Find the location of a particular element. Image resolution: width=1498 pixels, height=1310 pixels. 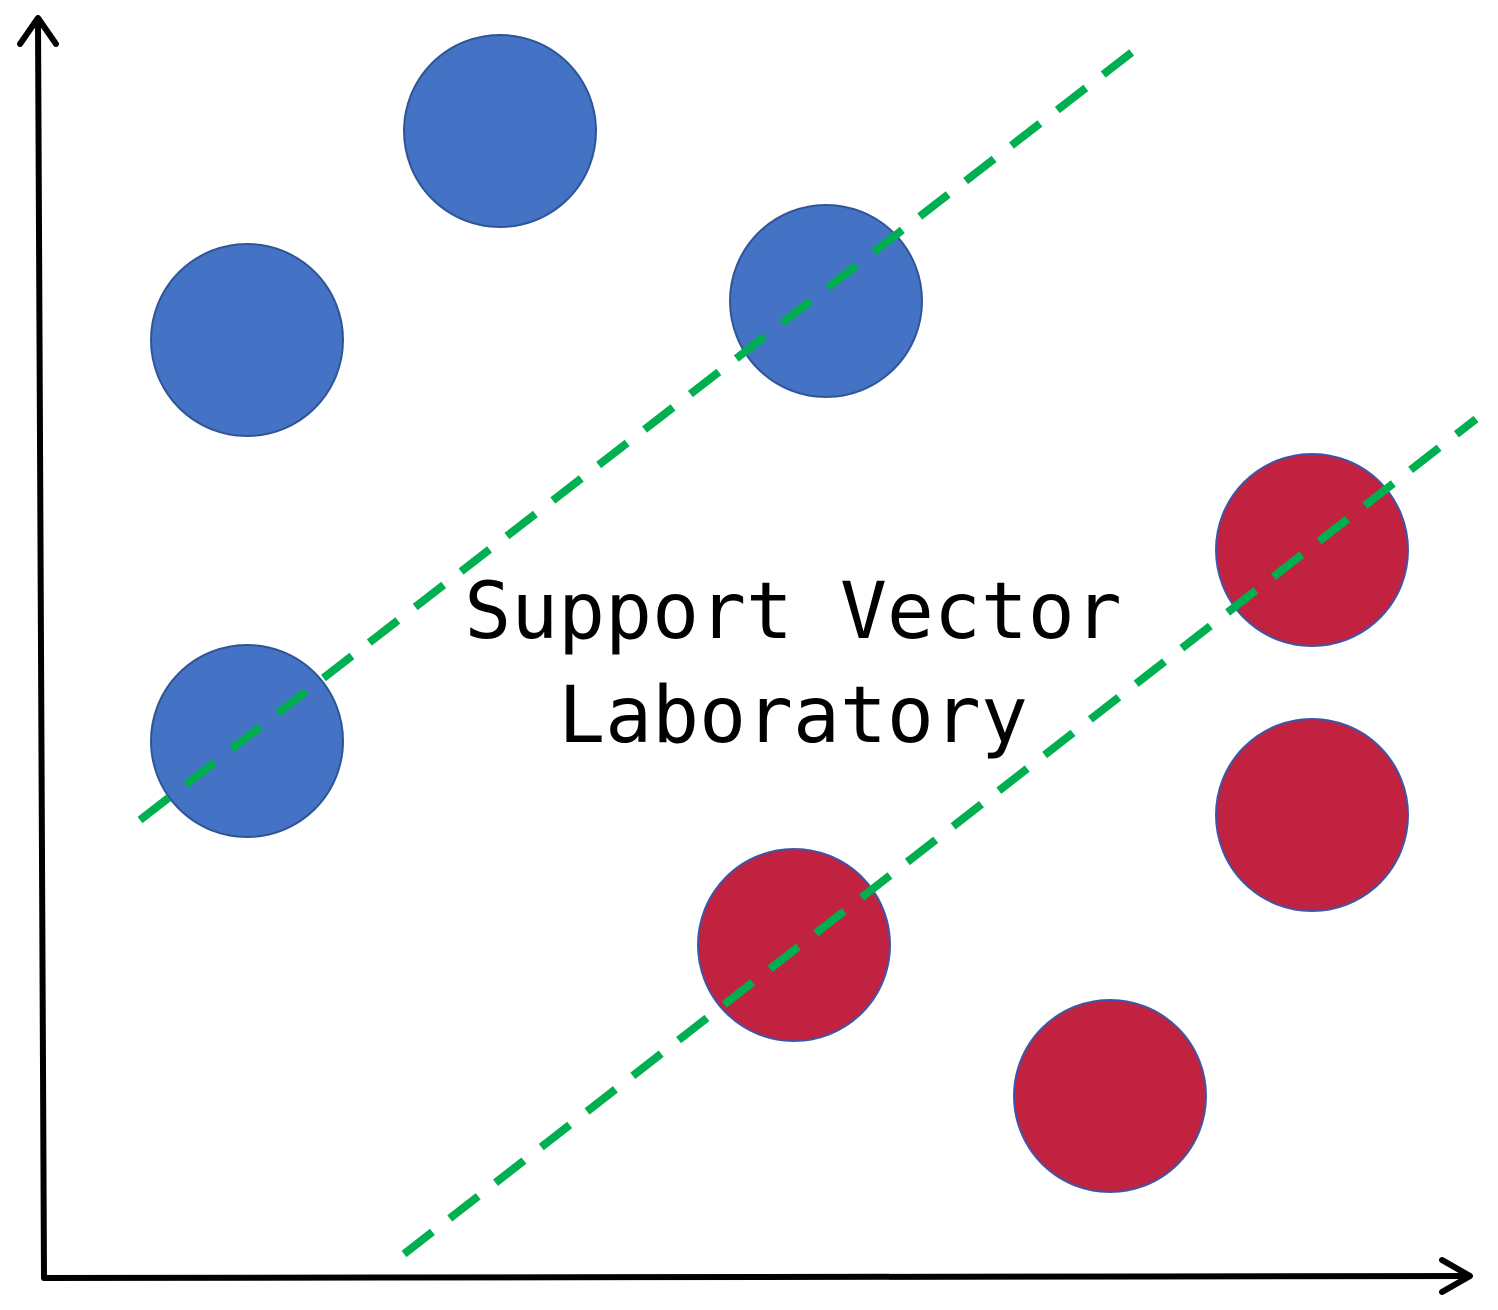

x-axis is located at coordinates (756, 1277).